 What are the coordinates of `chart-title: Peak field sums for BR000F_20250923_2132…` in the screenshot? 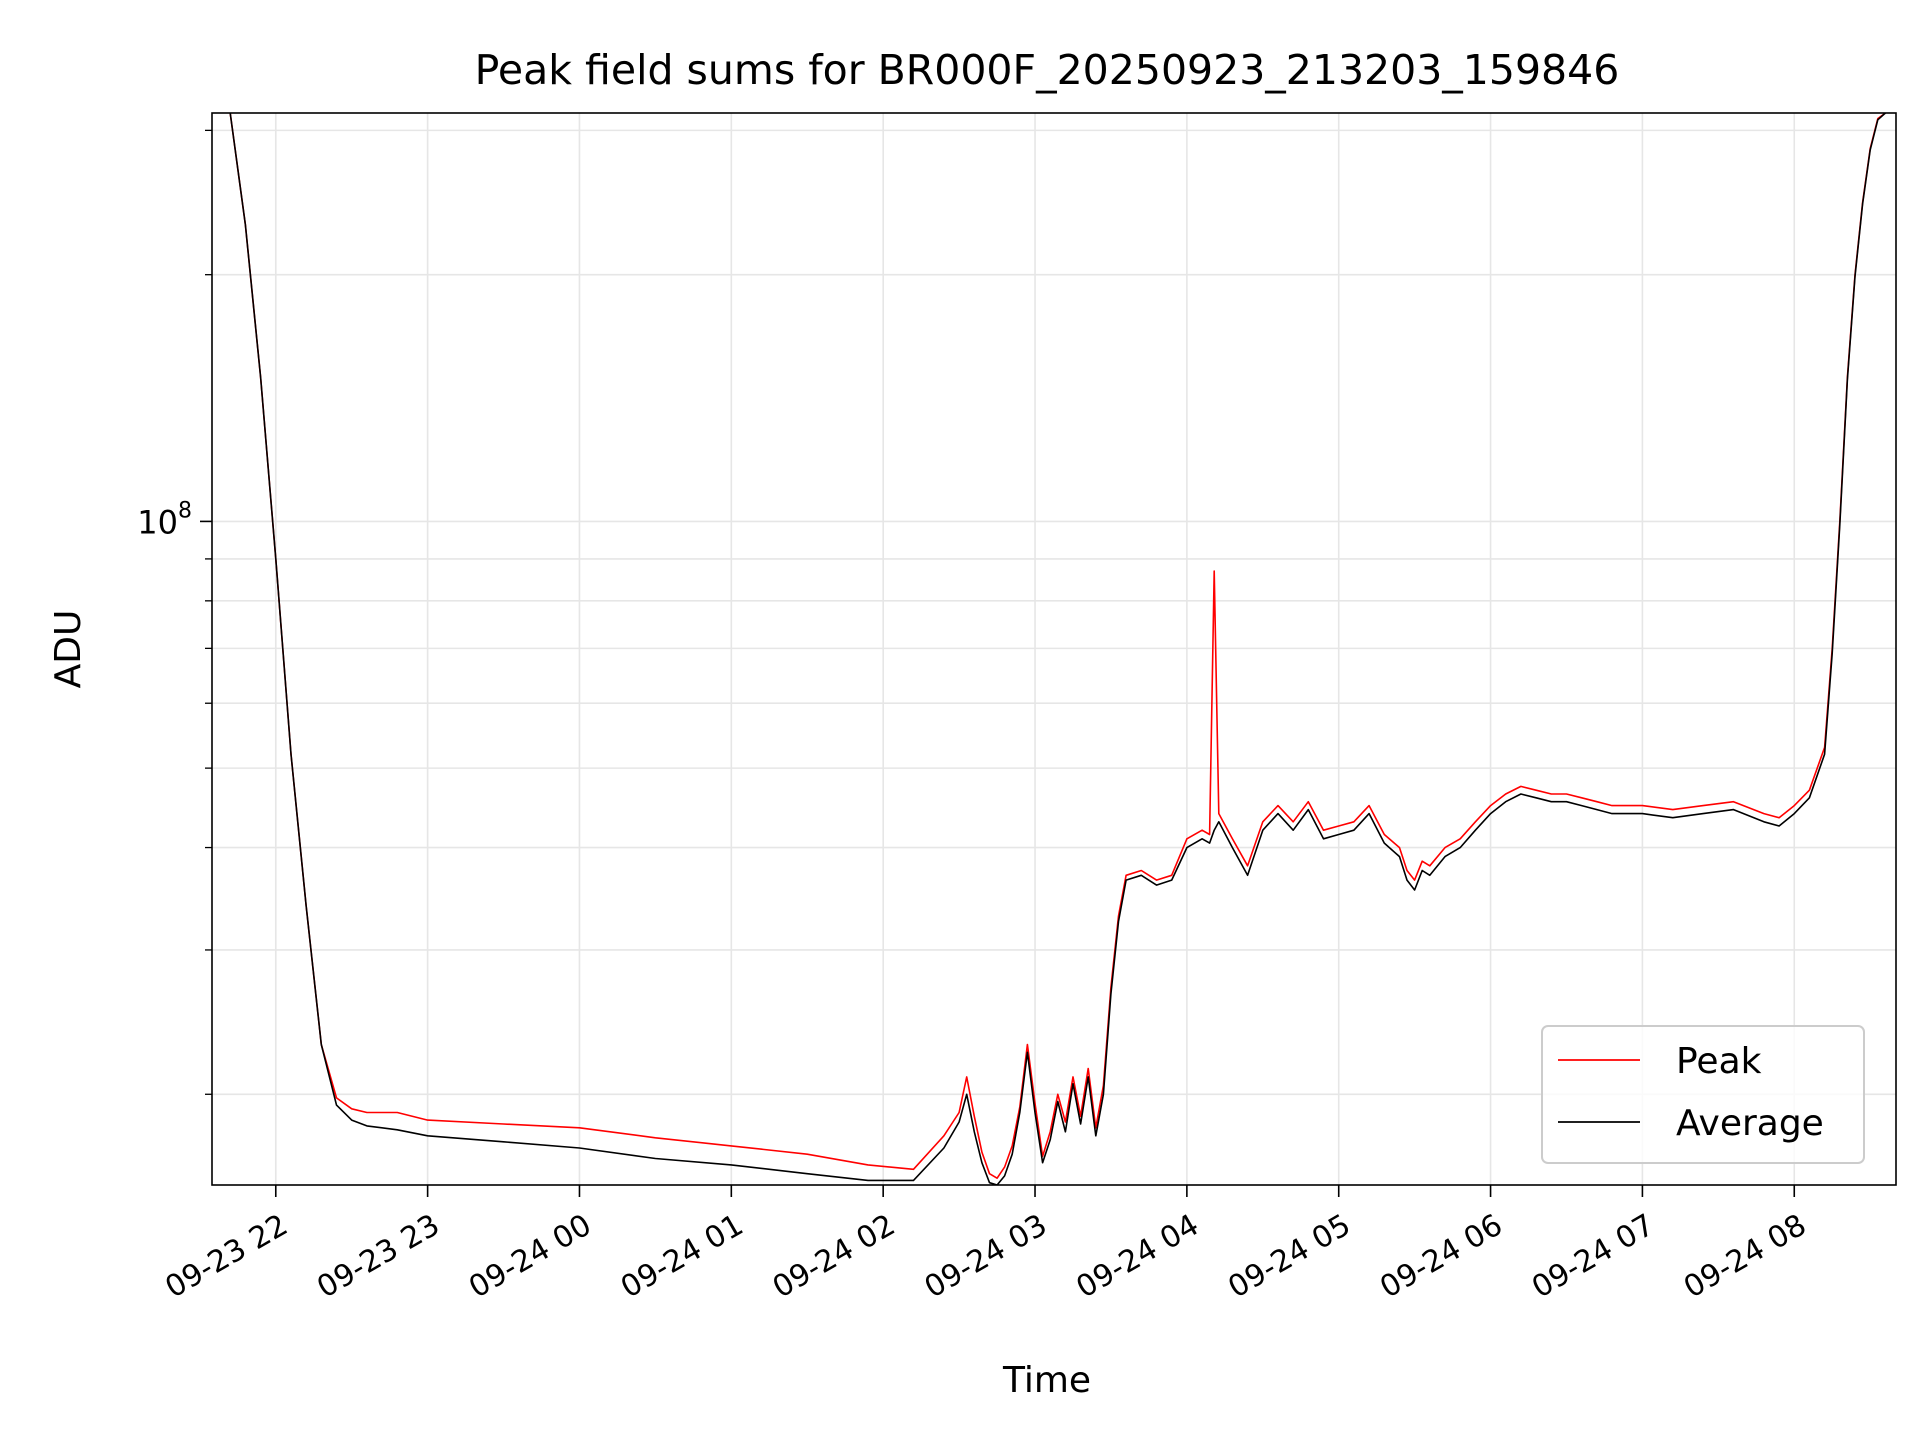 It's located at (1047, 70).